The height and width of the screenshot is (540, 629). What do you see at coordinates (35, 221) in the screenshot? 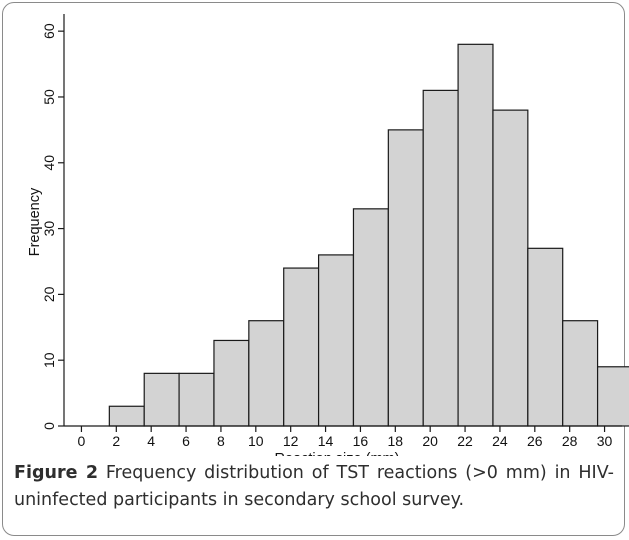
I see `y-axis-title: Frequency` at bounding box center [35, 221].